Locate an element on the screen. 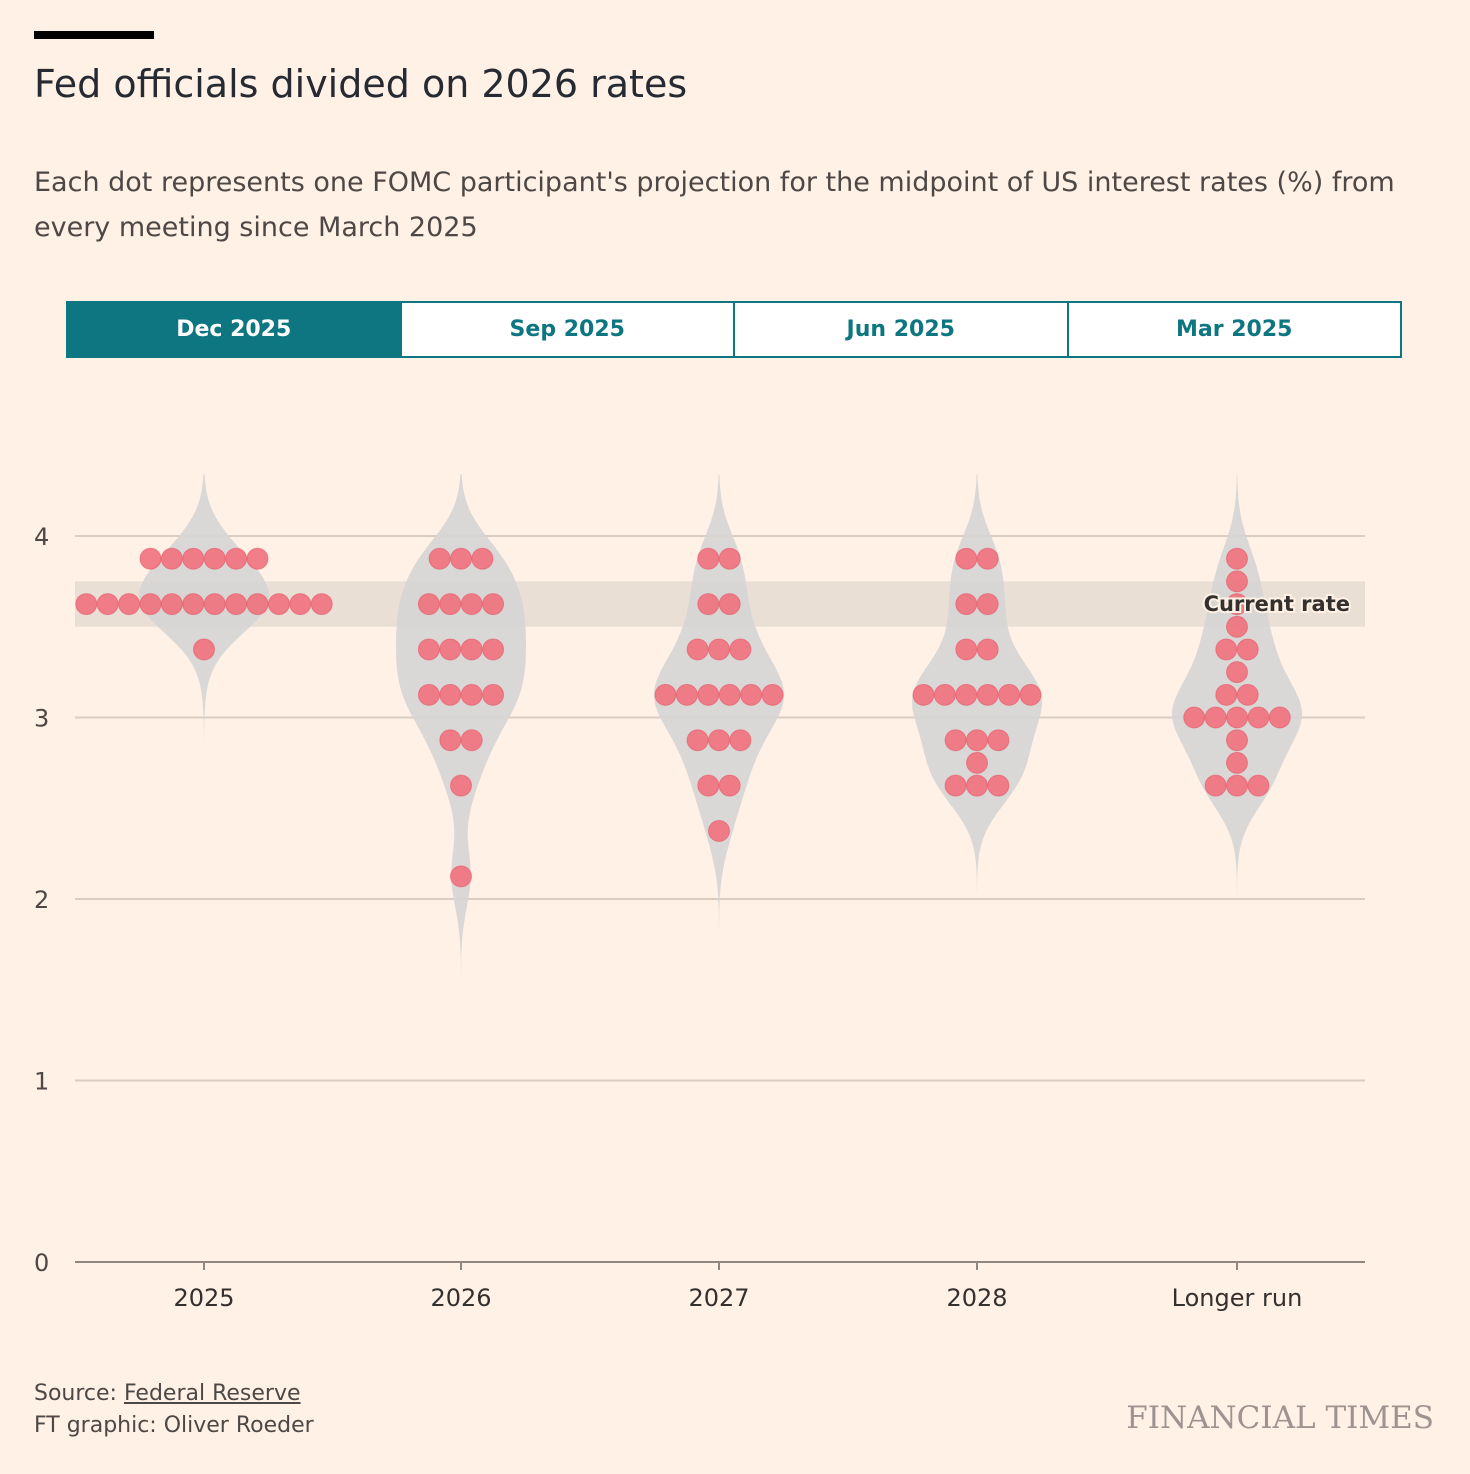 This screenshot has height=1474, width=1470. current-rate-label: Current rate is located at coordinates (1277, 604).